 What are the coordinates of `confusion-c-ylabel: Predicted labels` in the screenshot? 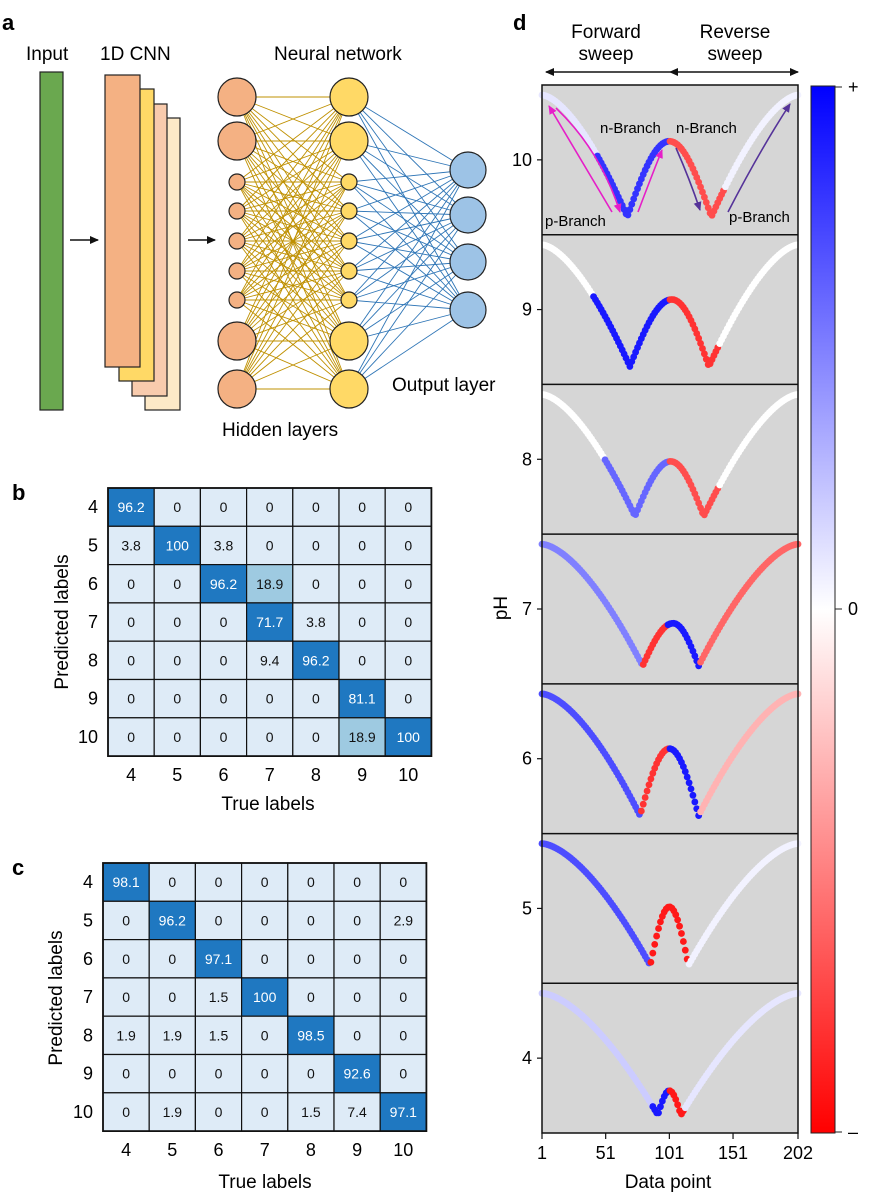 It's located at (56, 997).